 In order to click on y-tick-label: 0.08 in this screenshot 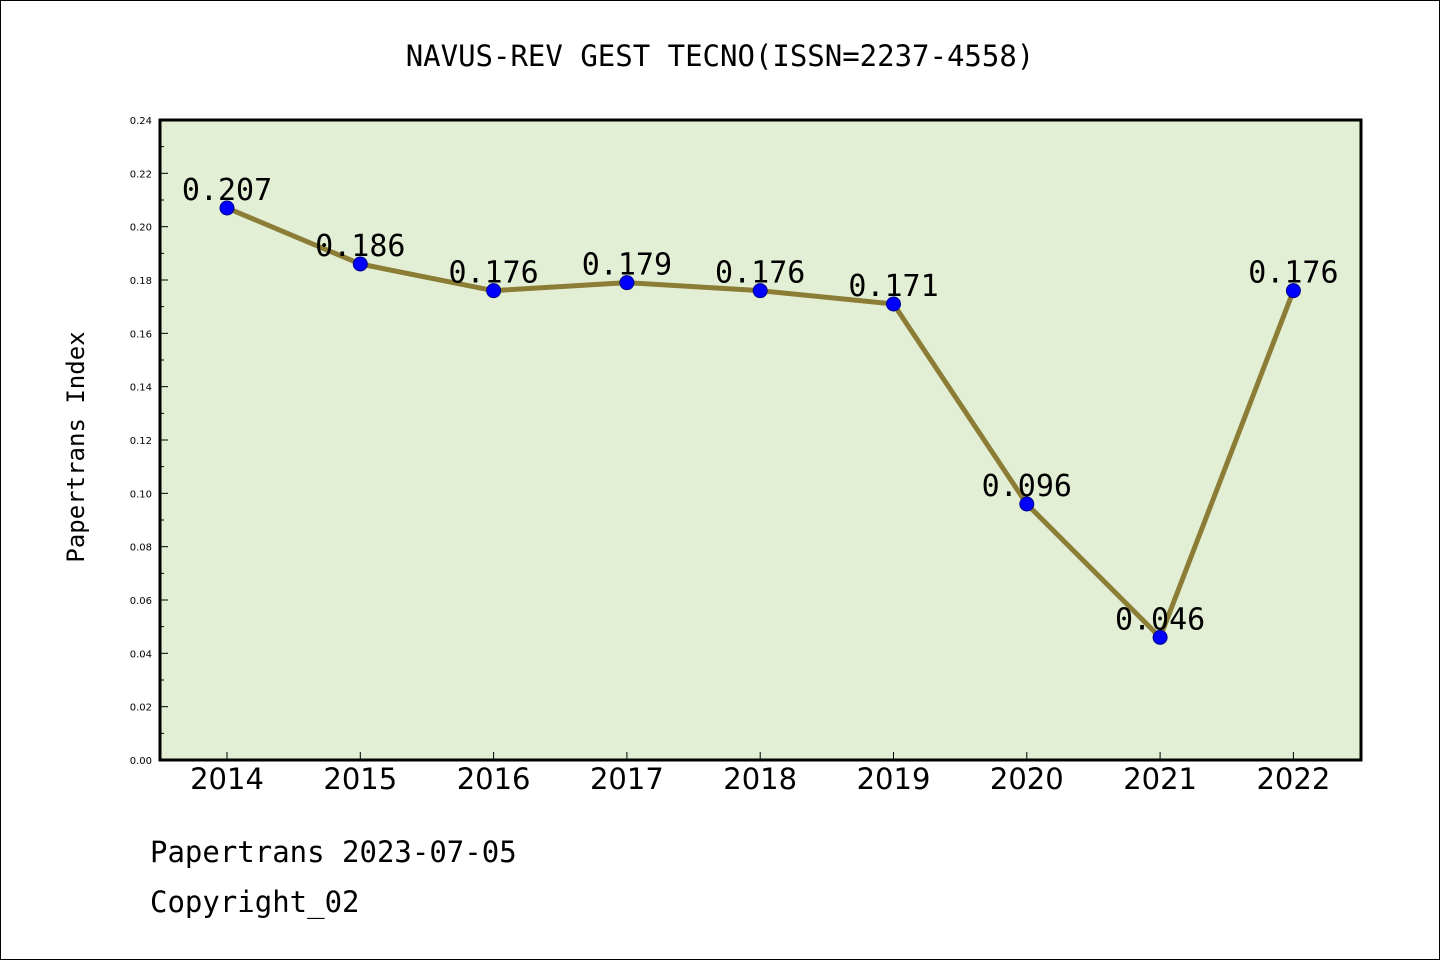, I will do `click(141, 548)`.